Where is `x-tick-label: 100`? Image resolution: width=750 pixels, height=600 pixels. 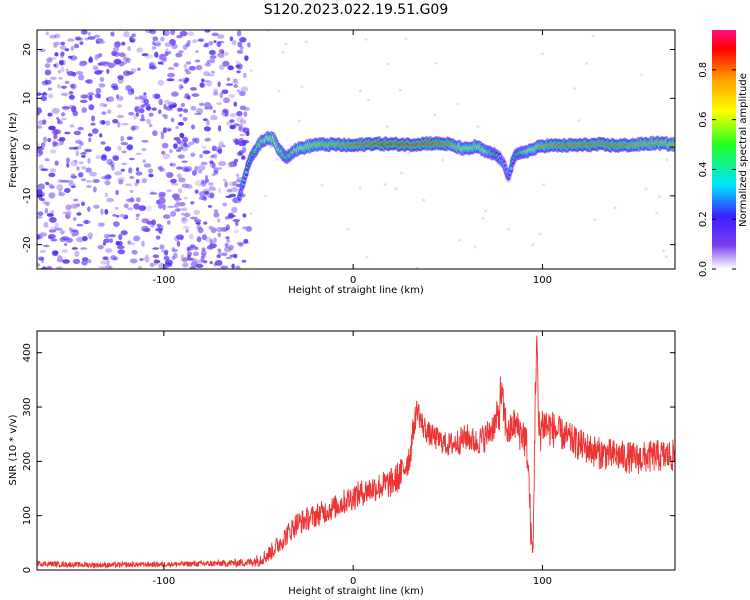 x-tick-label: 100 is located at coordinates (542, 581).